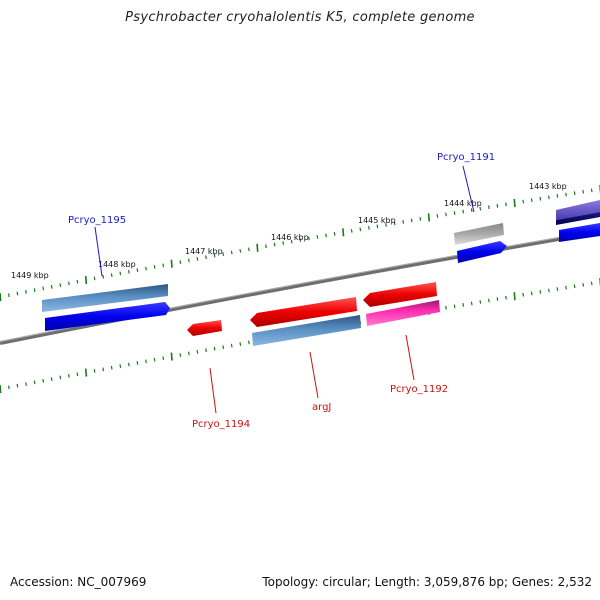  Describe the element at coordinates (578, 218) in the screenshot. I see `gene-feature-navy-edge` at that location.